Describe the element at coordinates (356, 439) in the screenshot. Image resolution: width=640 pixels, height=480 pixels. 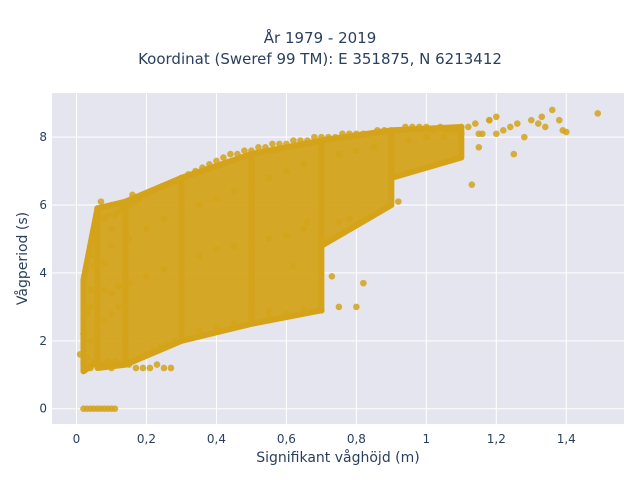
I see `x-tick-label: 0,8` at that location.